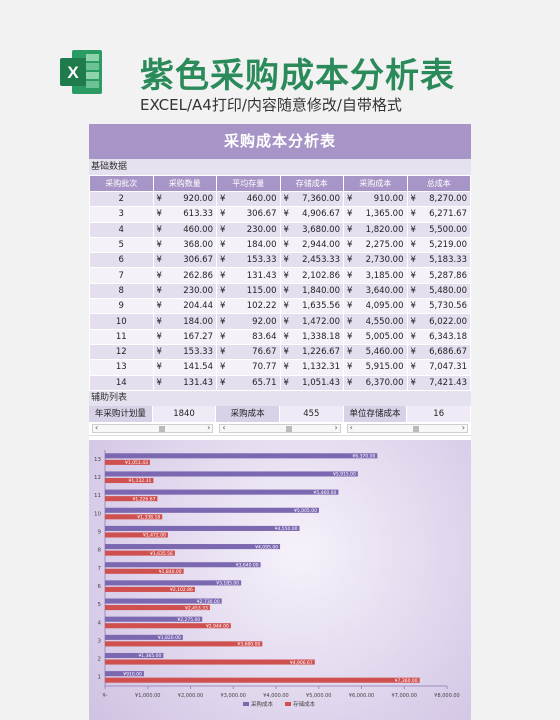 Image resolution: width=560 pixels, height=720 pixels. Describe the element at coordinates (184, 214) in the screenshot. I see `cell-qty: ¥613.33` at that location.